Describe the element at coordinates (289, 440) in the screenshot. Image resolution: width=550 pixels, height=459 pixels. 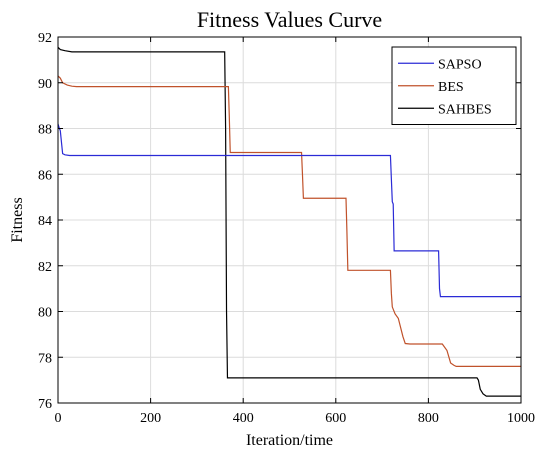
I see `x-axis-label: Iteration/time` at that location.